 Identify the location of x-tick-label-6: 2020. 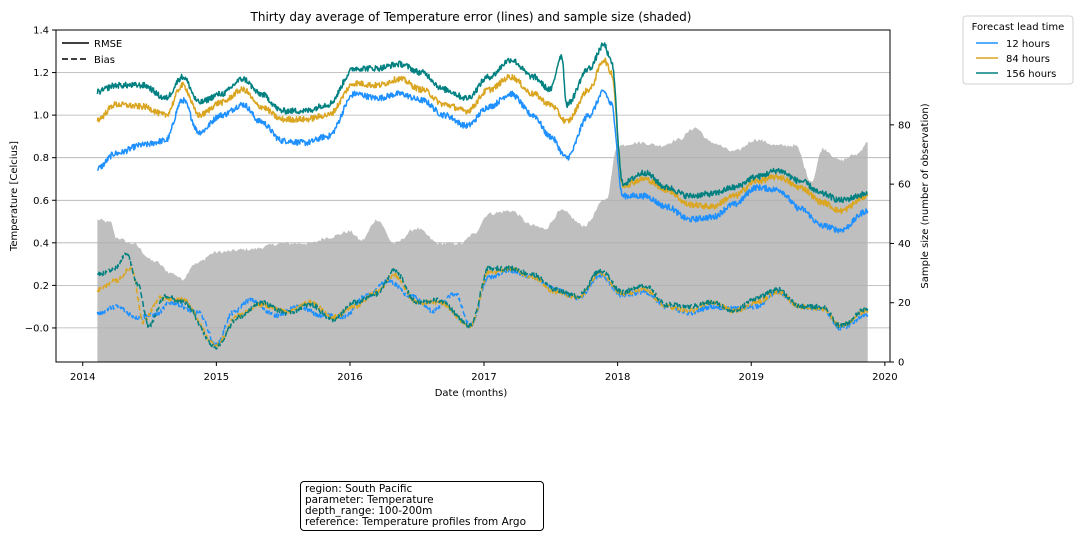
(884, 377).